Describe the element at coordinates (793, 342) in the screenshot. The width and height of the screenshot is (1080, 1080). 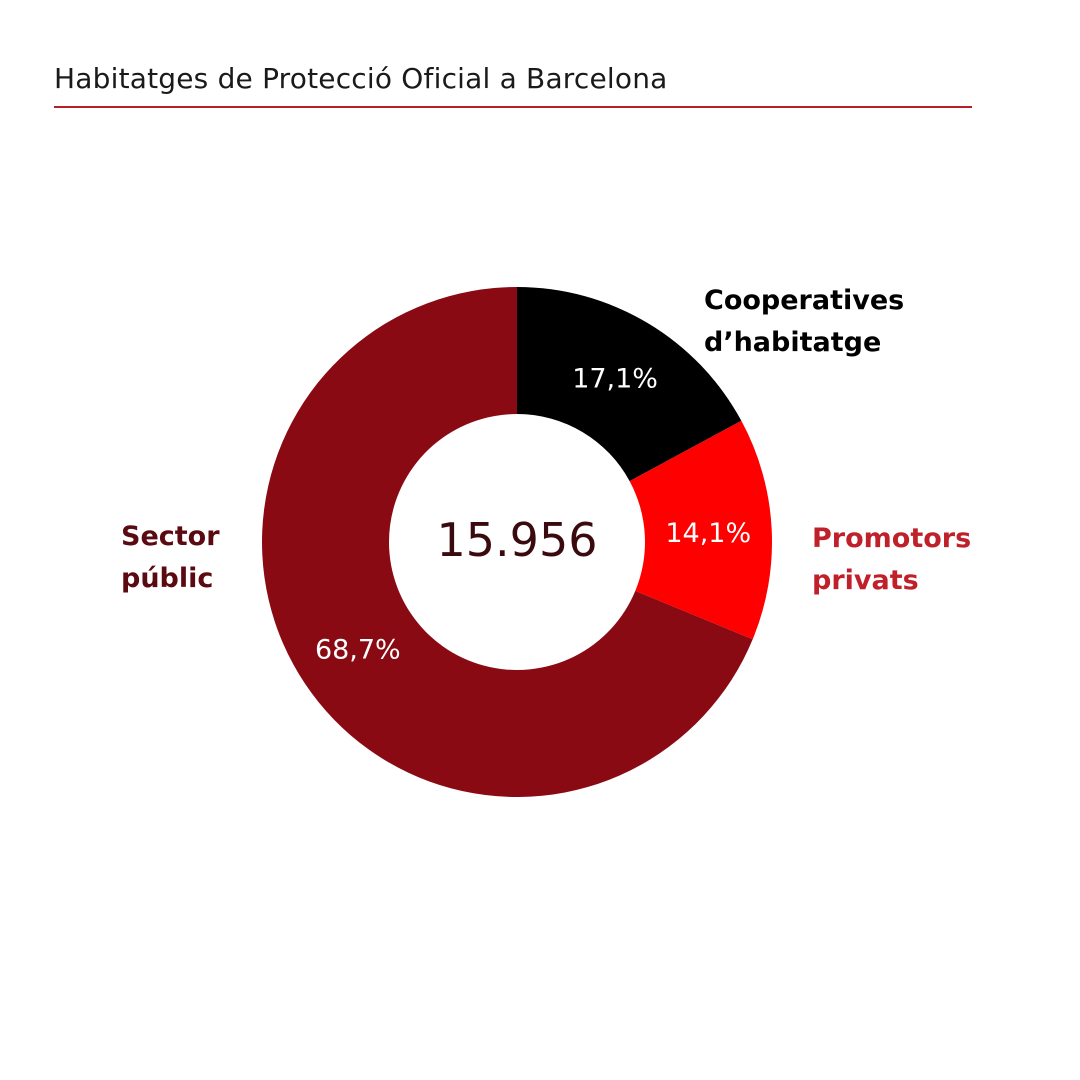
I see `legend-cooperatives-line-2: d’habitatge` at that location.